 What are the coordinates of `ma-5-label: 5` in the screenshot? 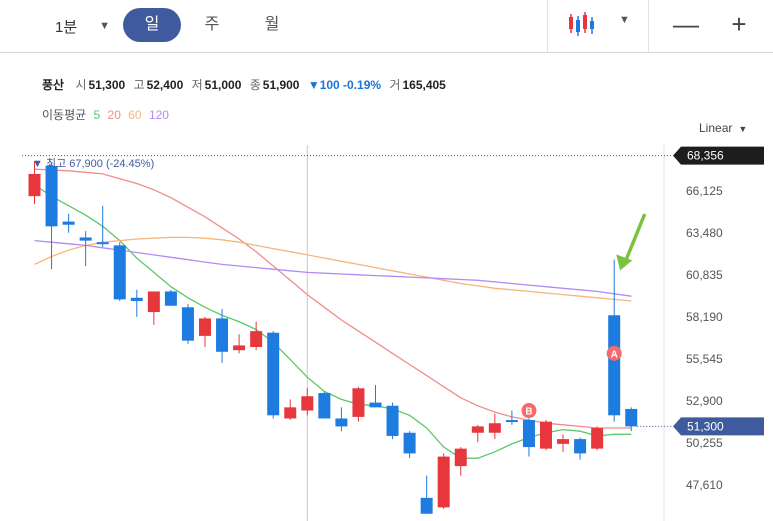 It's located at (97, 115).